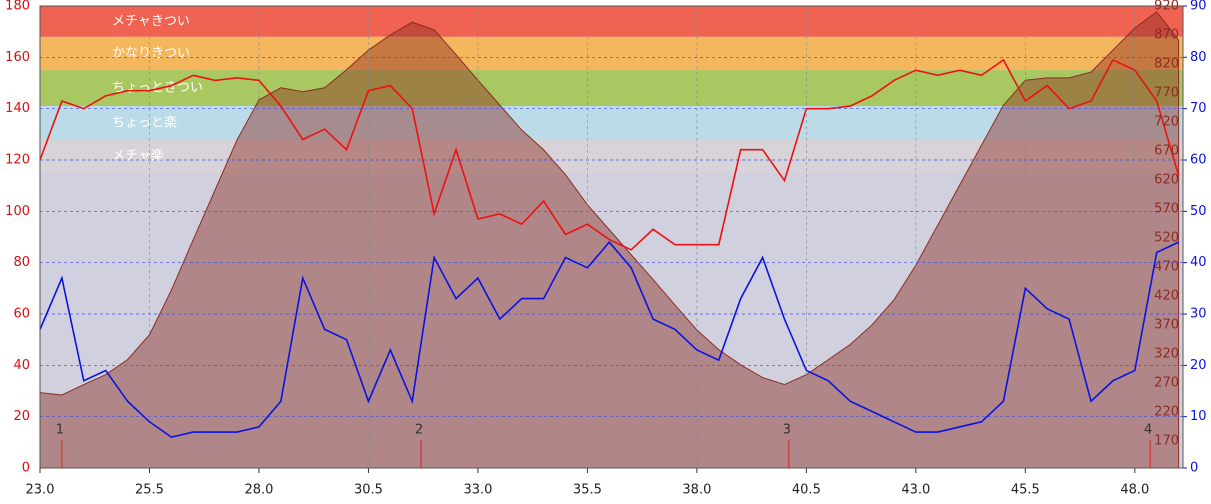  Describe the element at coordinates (149, 490) in the screenshot. I see `x-tick-label: 25.5` at that location.